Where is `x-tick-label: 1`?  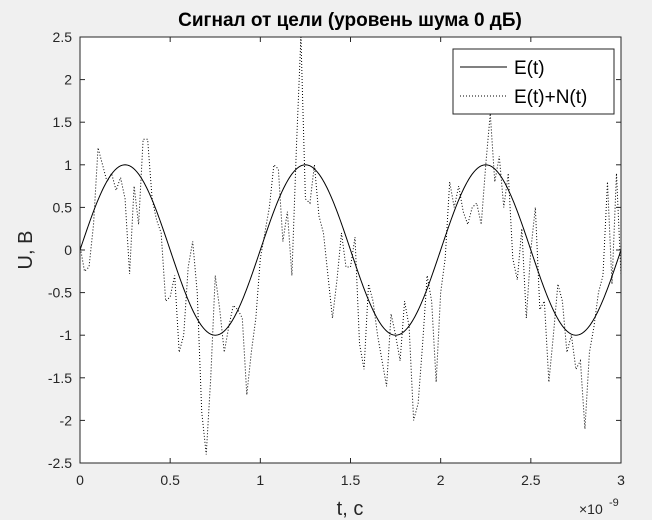 x-tick-label: 1 is located at coordinates (260, 480).